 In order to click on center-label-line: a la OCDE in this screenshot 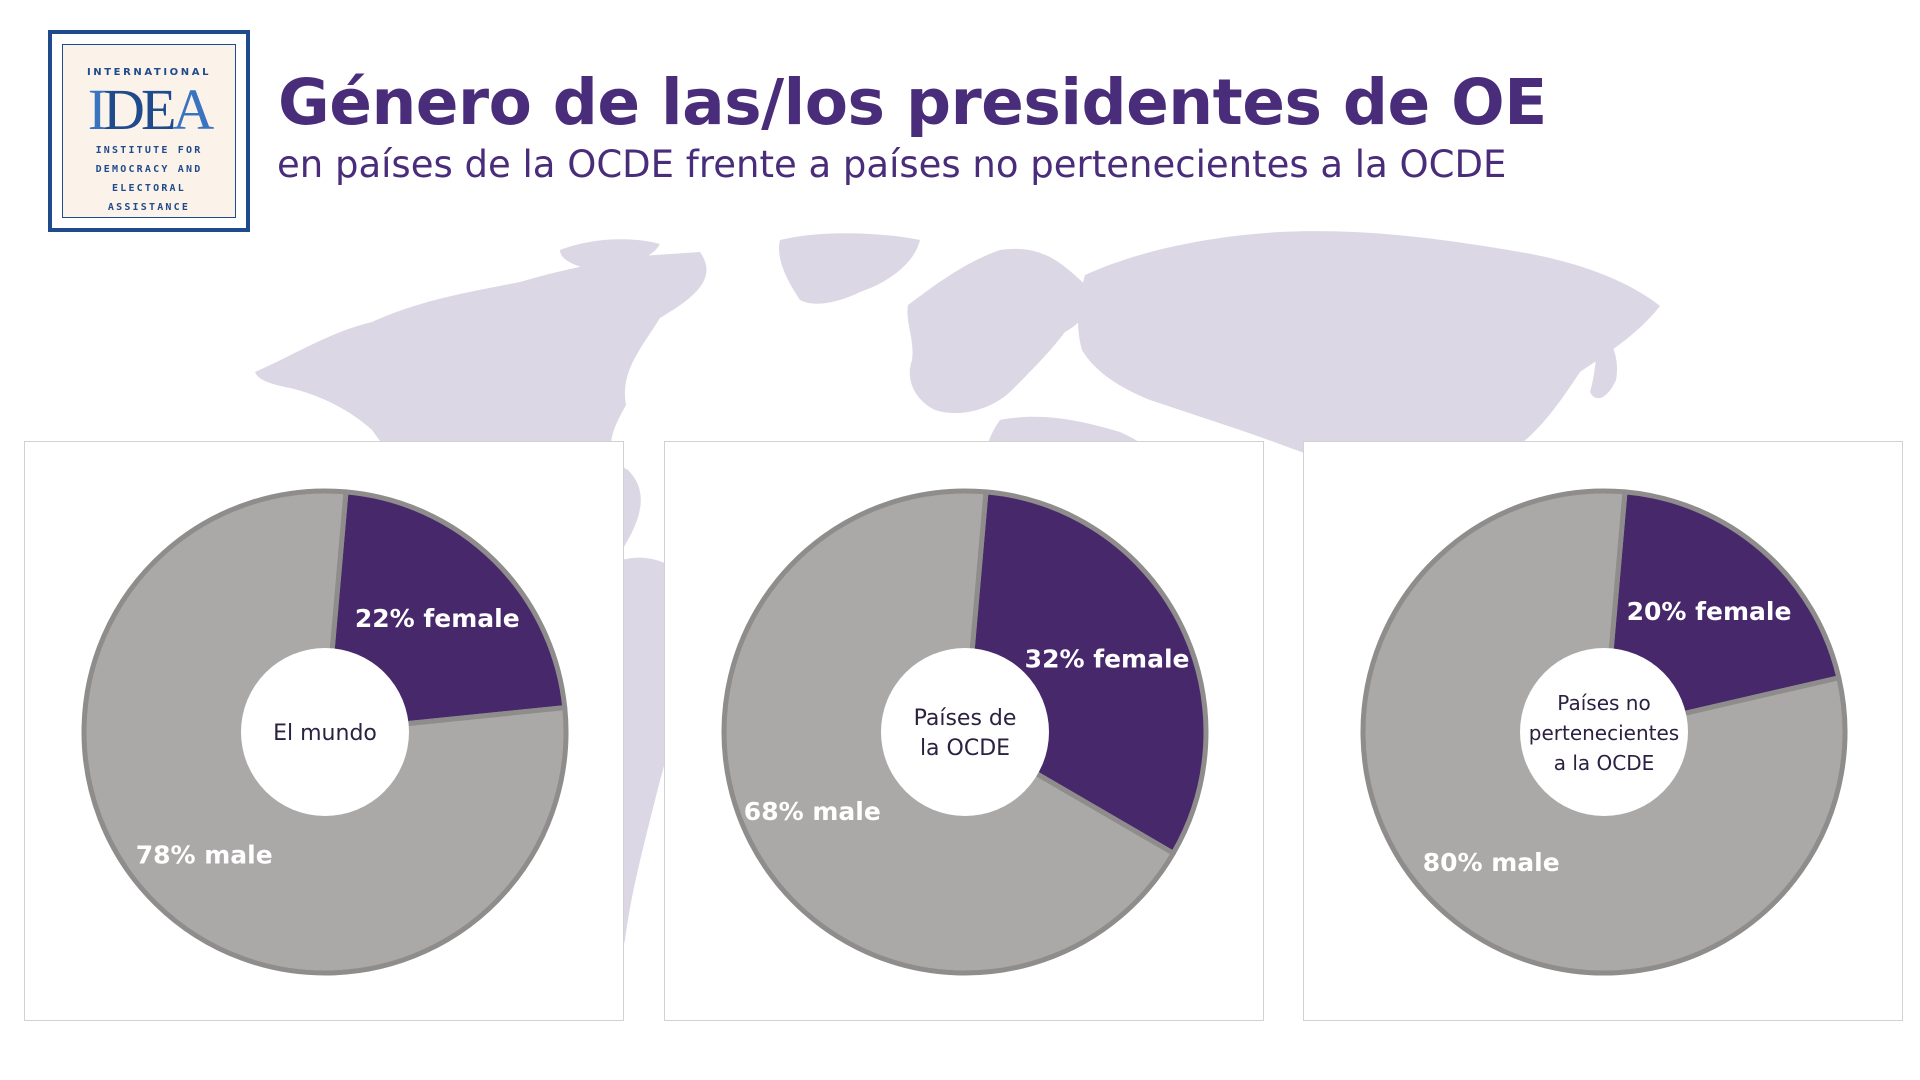, I will do `click(1604, 763)`.